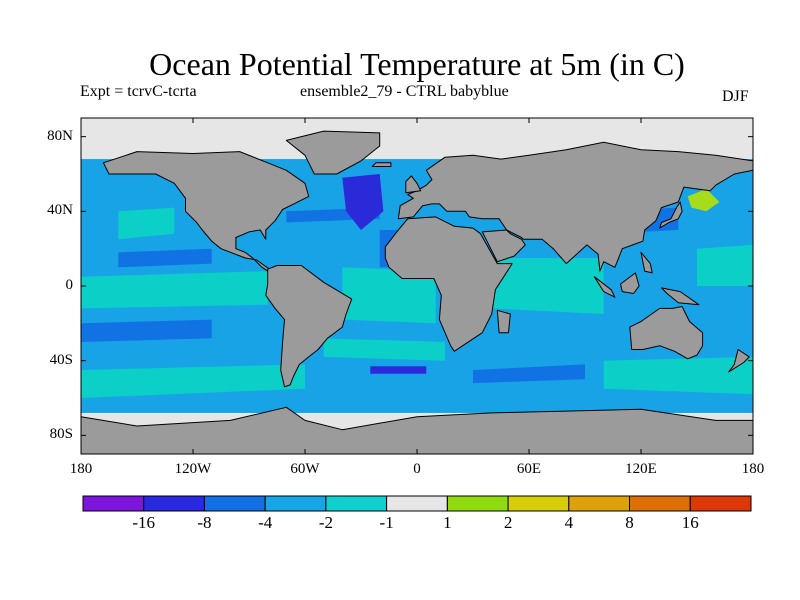 This screenshot has width=800, height=600. What do you see at coordinates (265, 522) in the screenshot?
I see `colorbar-label: -4` at bounding box center [265, 522].